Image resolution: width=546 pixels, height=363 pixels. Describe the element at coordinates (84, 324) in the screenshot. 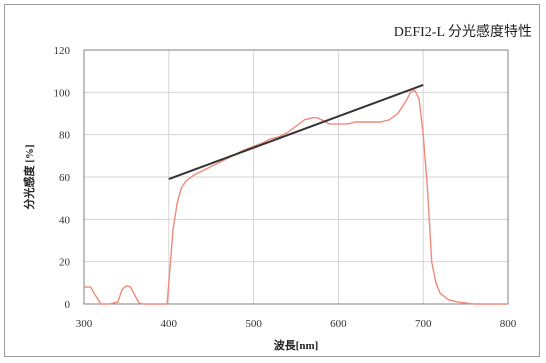

I see `x-tick-label: 300` at that location.